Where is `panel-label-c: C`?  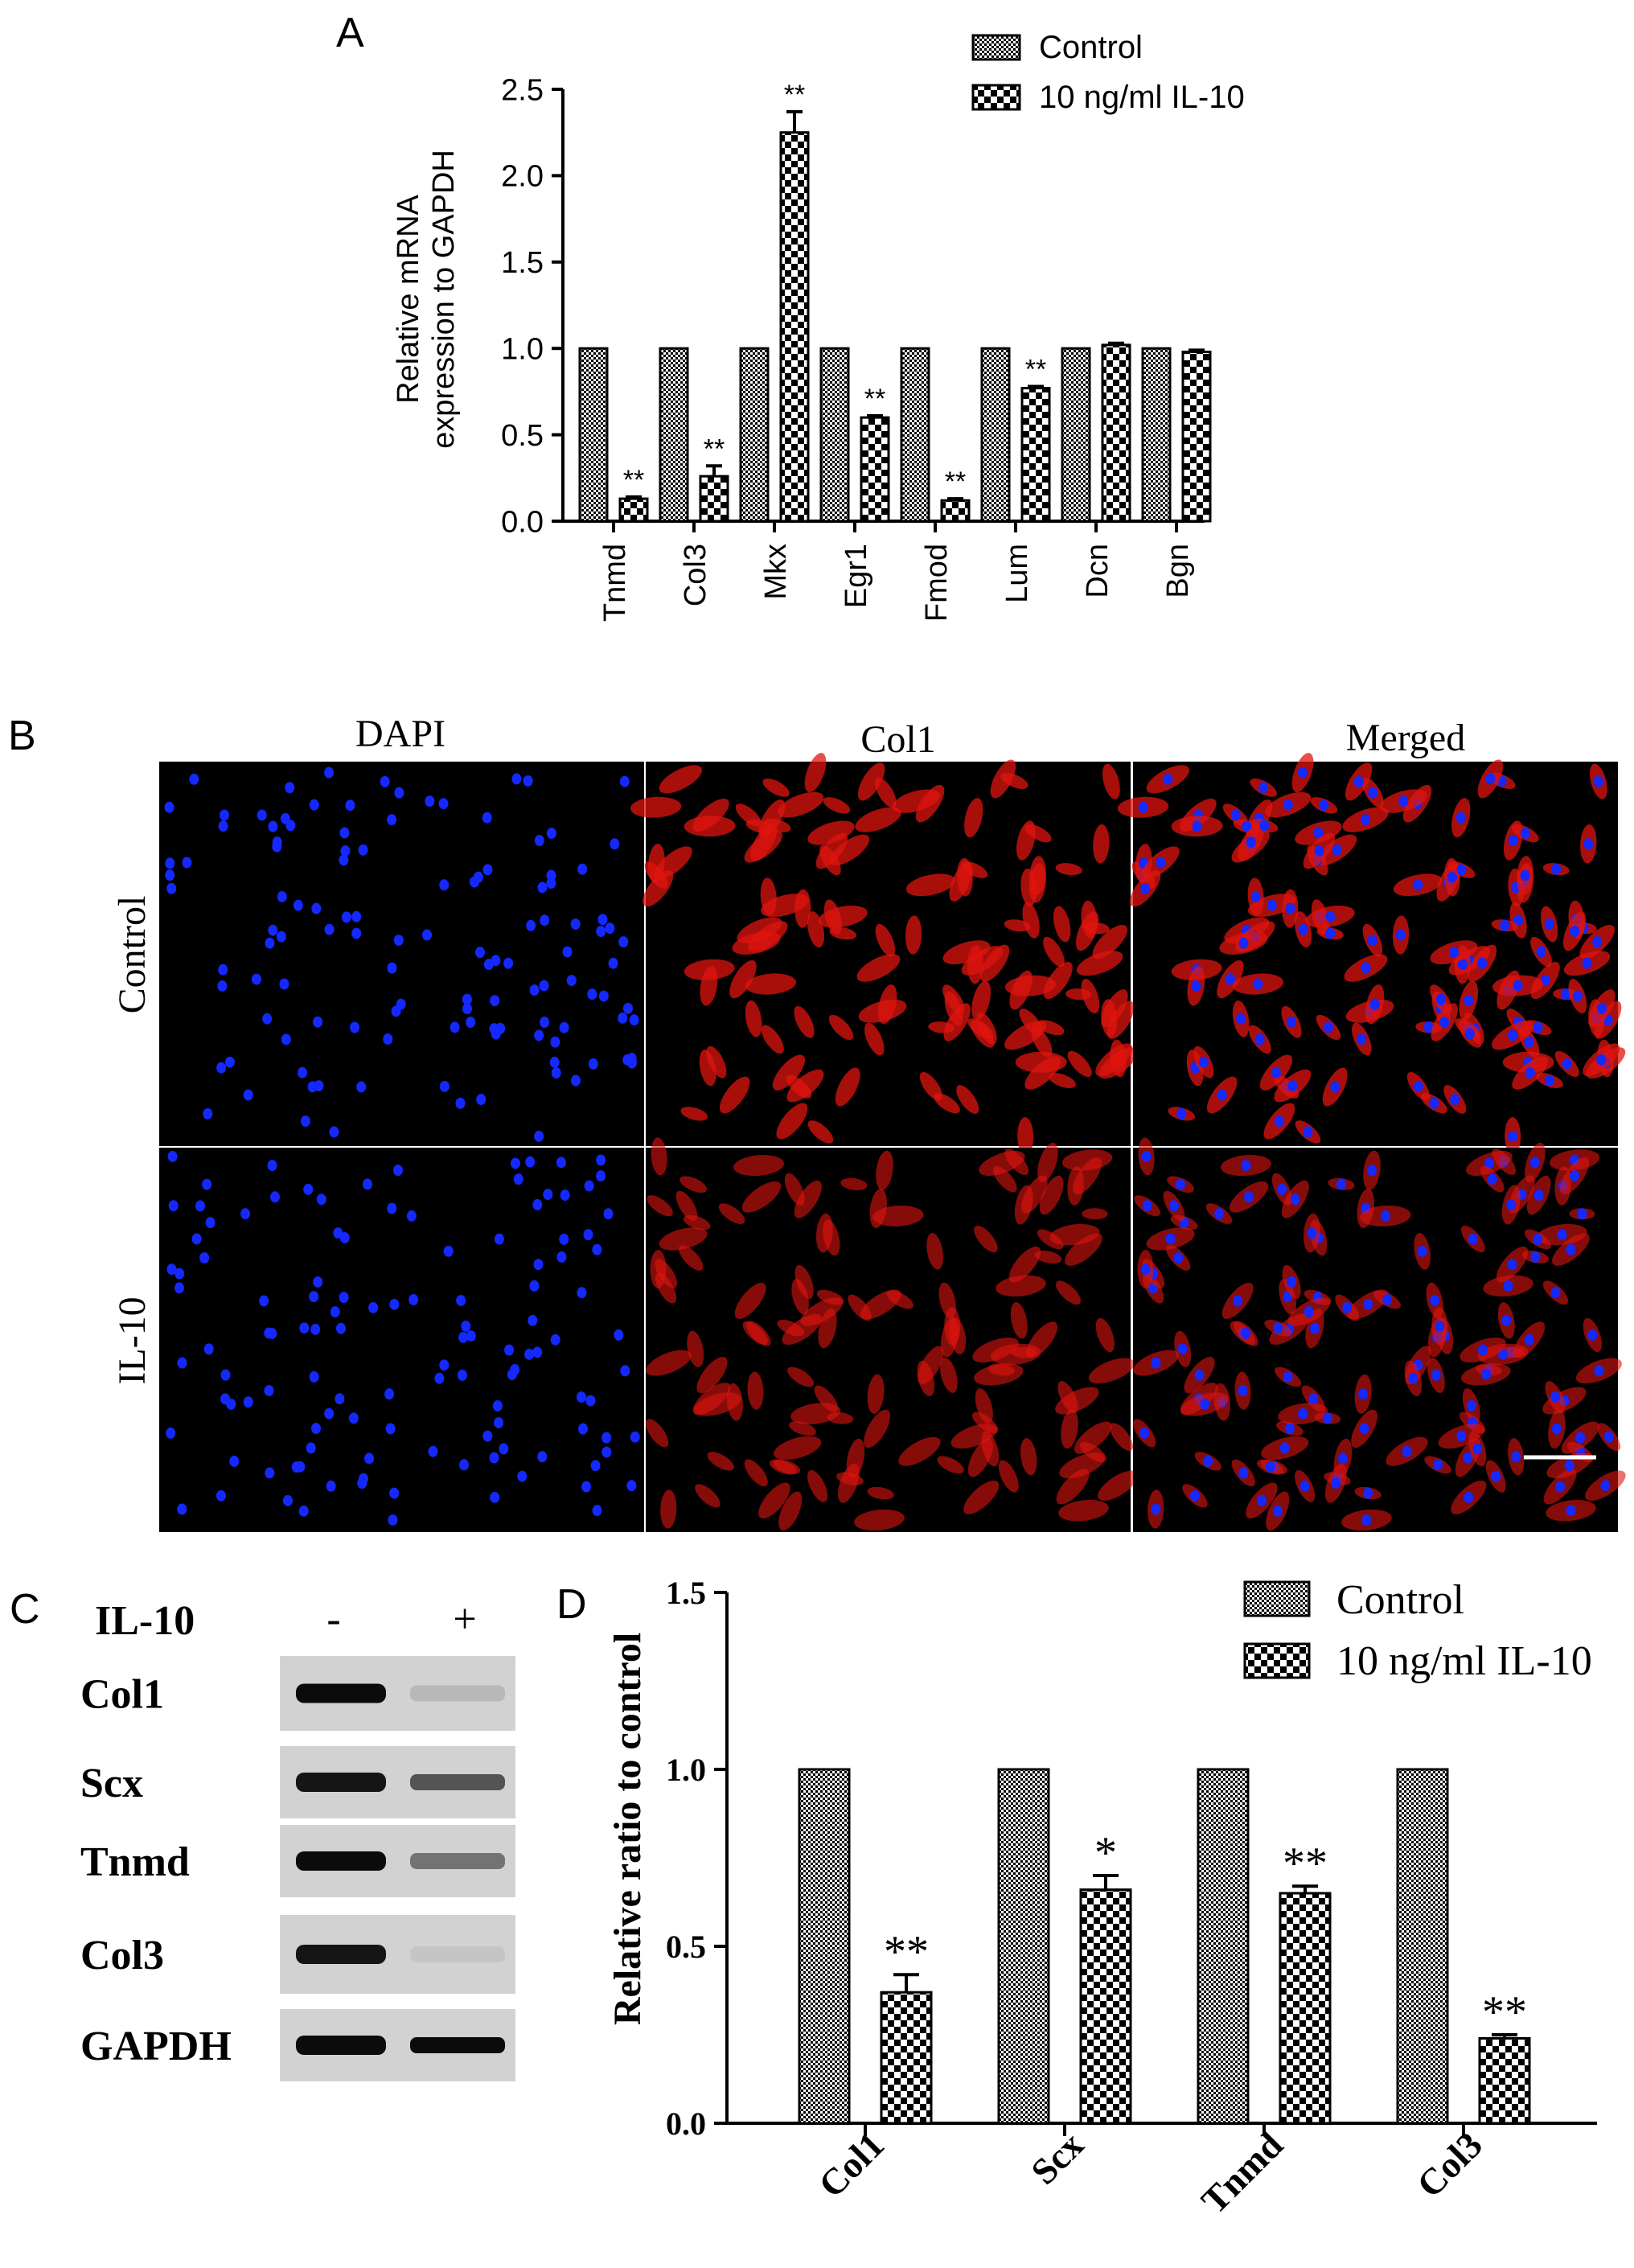 panel-label-c: C is located at coordinates (25, 1610).